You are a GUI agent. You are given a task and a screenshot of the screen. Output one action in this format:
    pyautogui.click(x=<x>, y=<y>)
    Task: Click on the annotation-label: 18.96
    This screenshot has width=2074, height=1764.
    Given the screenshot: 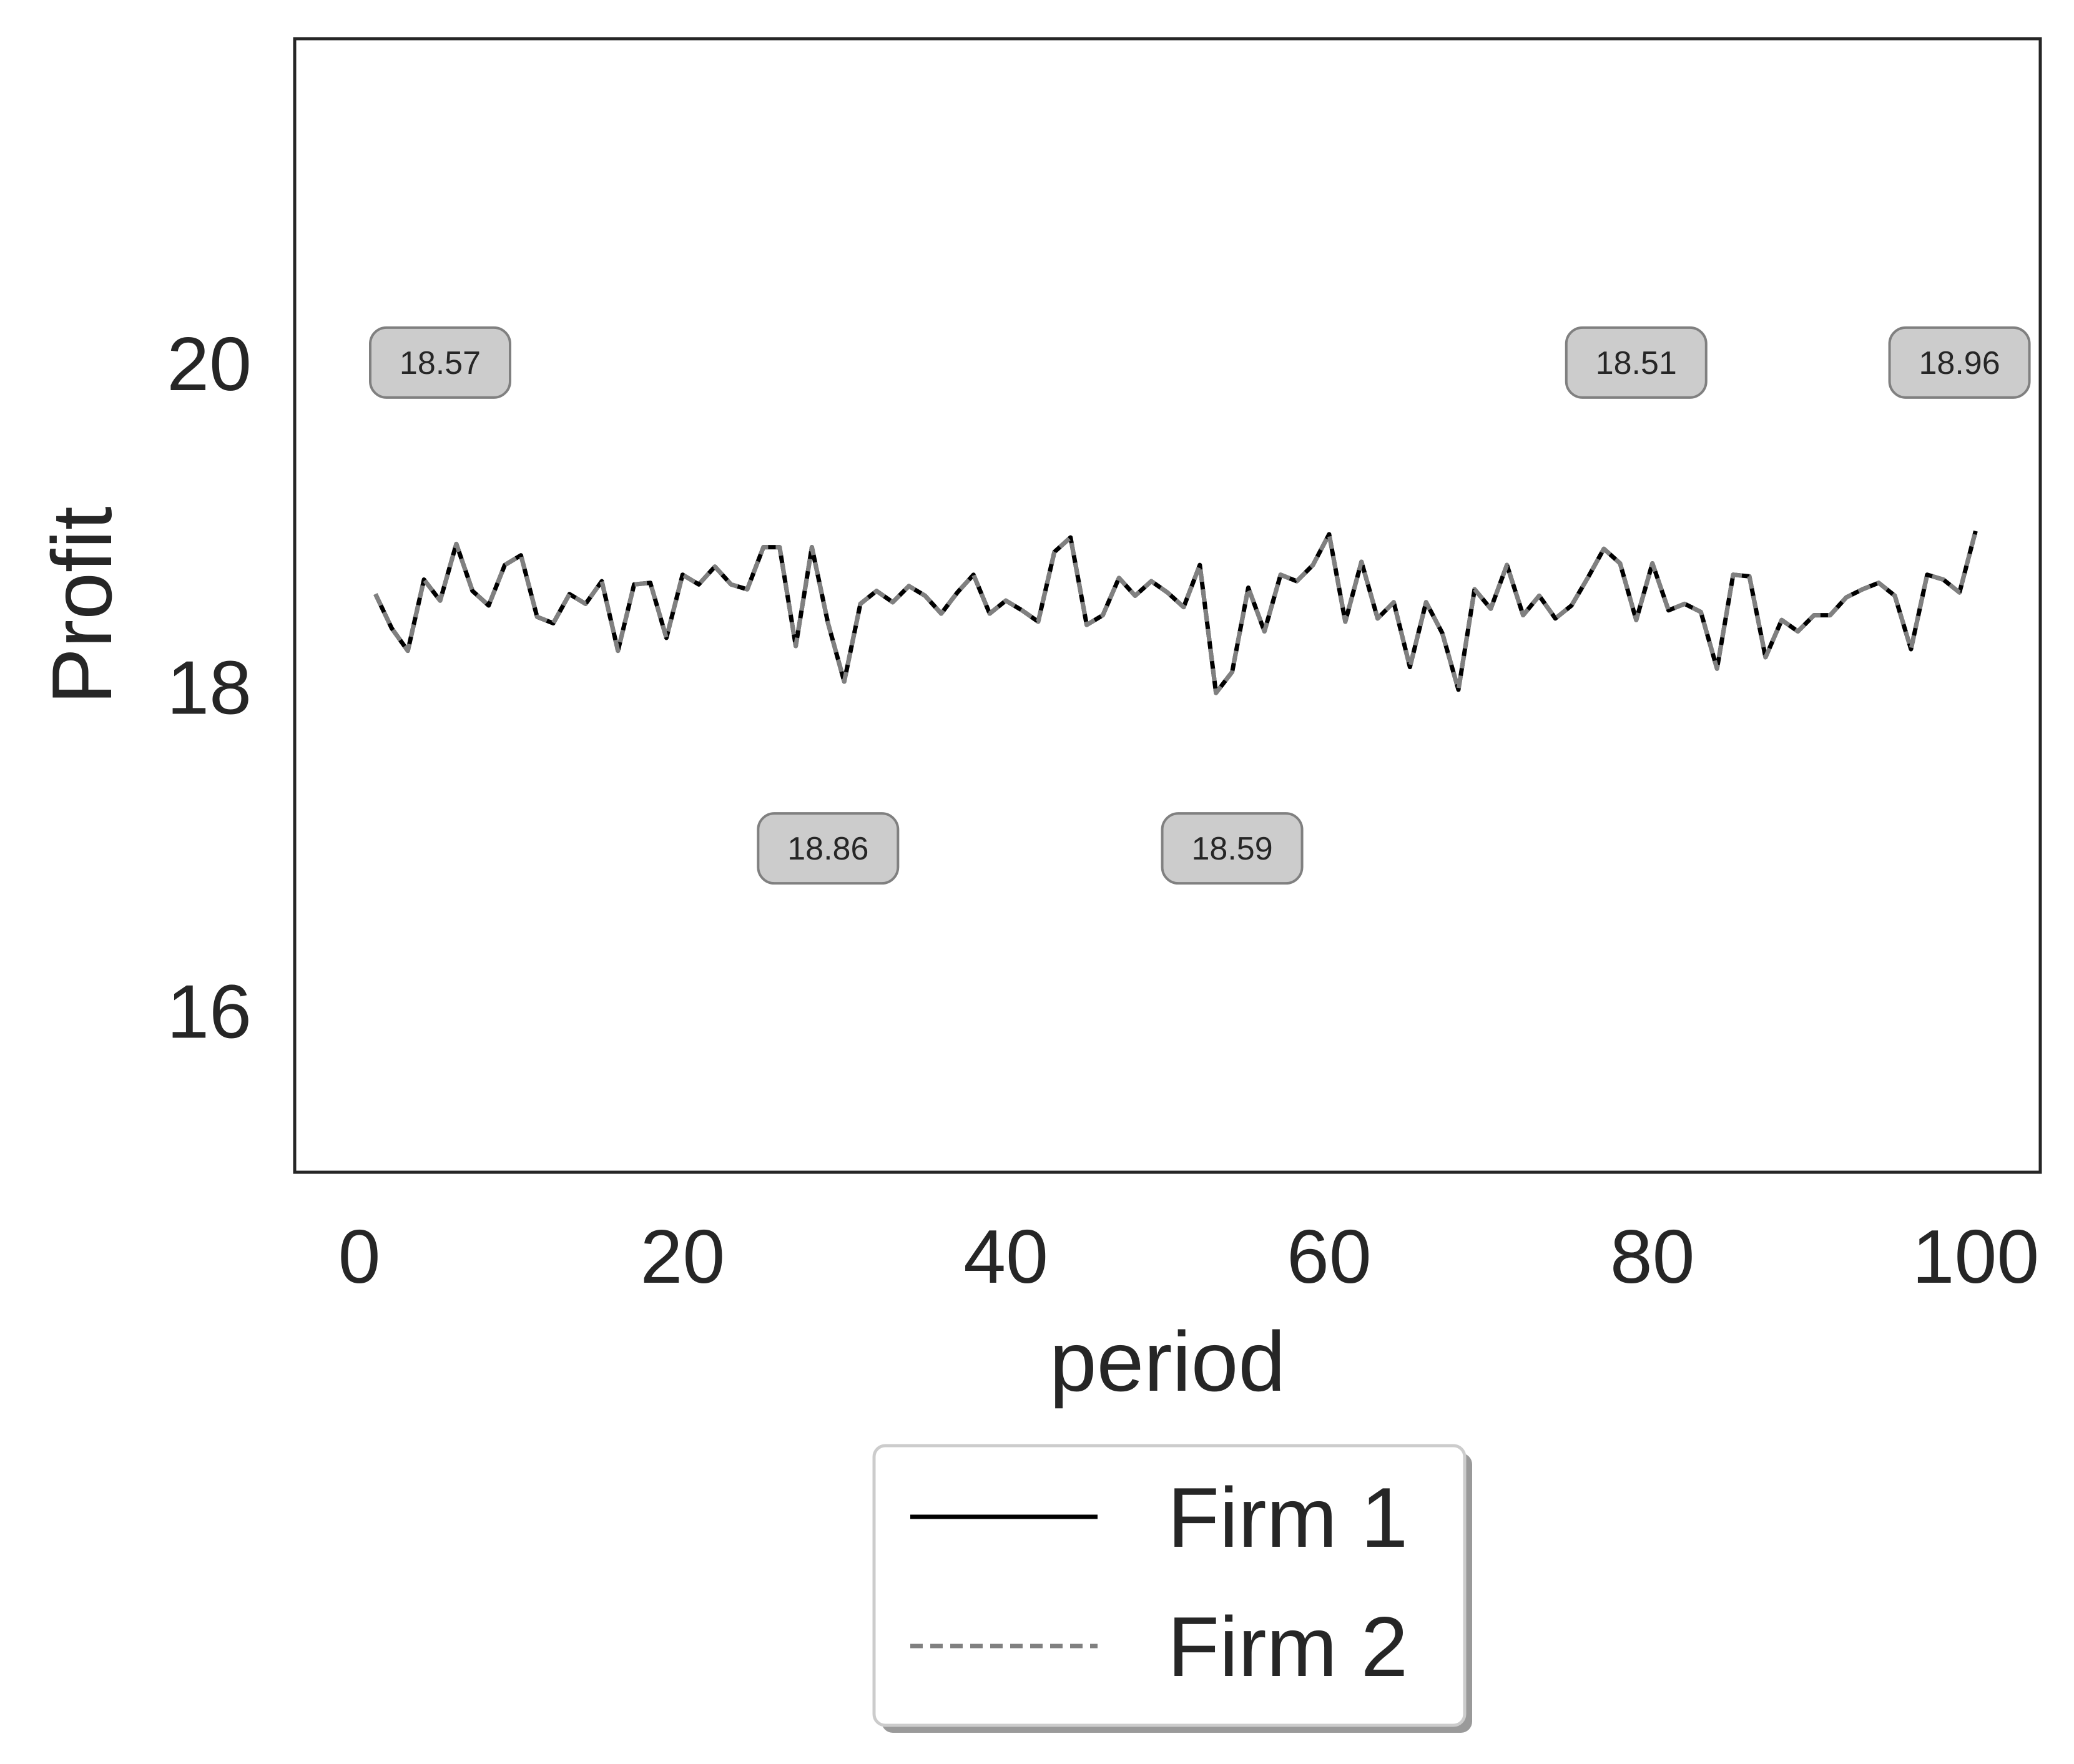 What is the action you would take?
    pyautogui.click(x=1959, y=363)
    